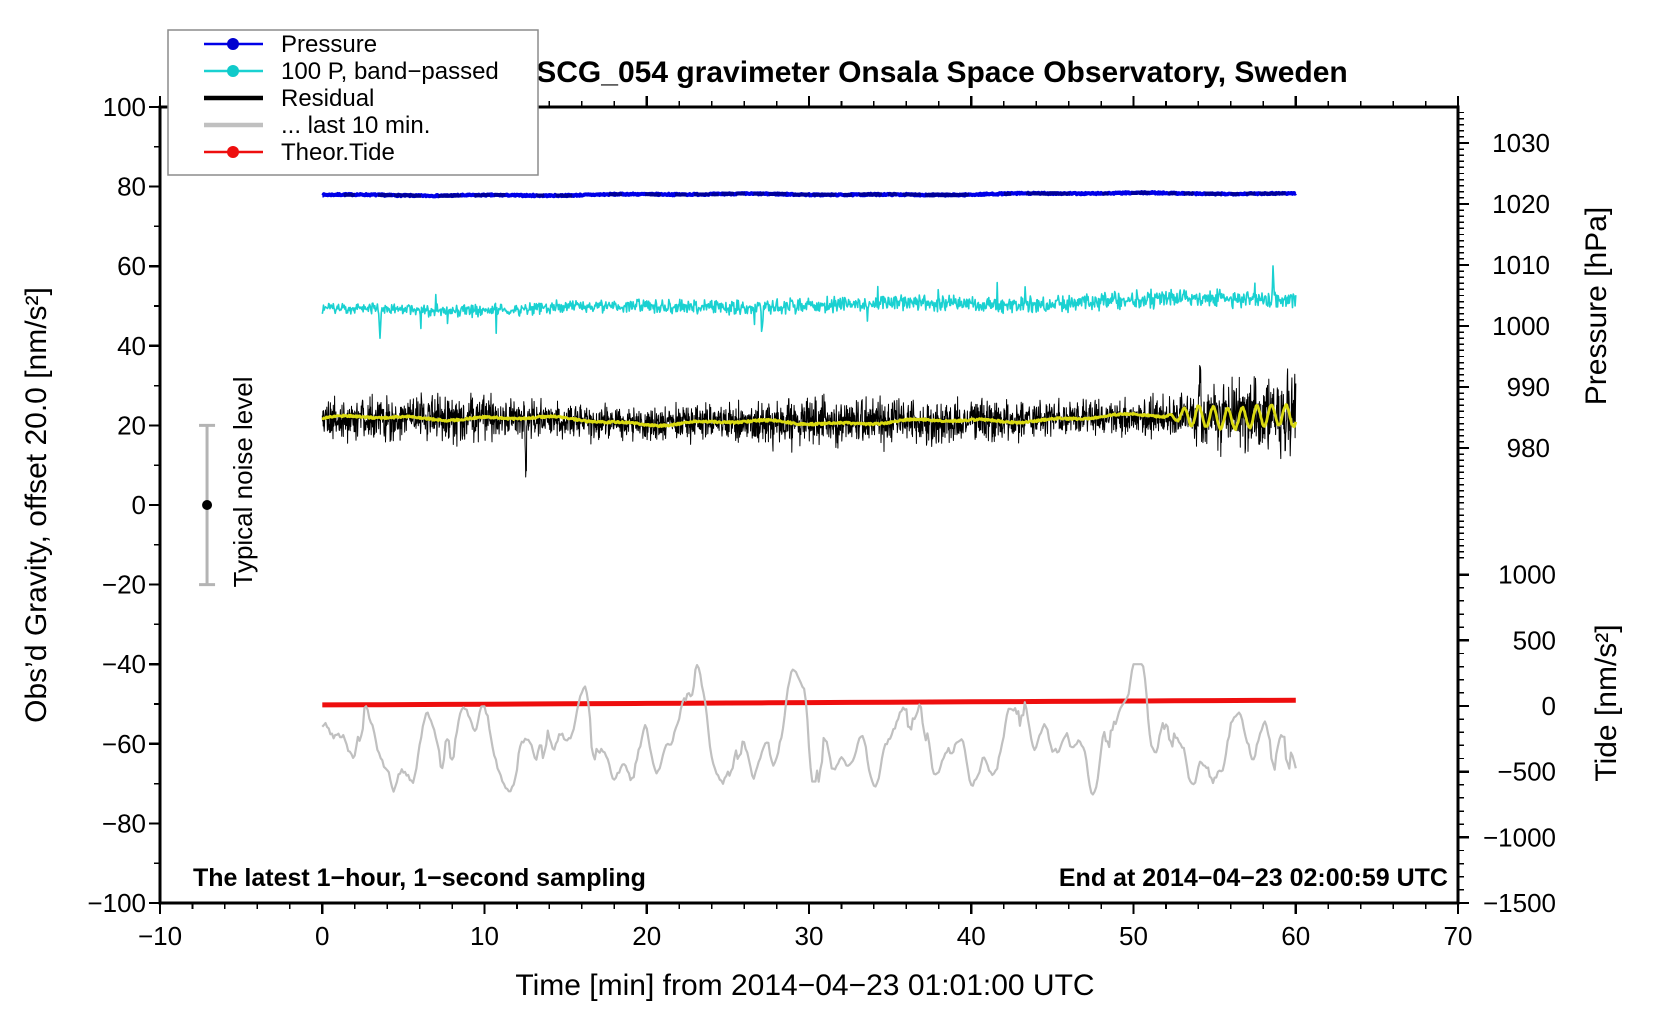  Describe the element at coordinates (1528, 448) in the screenshot. I see `pressure-tick-label: 980` at that location.